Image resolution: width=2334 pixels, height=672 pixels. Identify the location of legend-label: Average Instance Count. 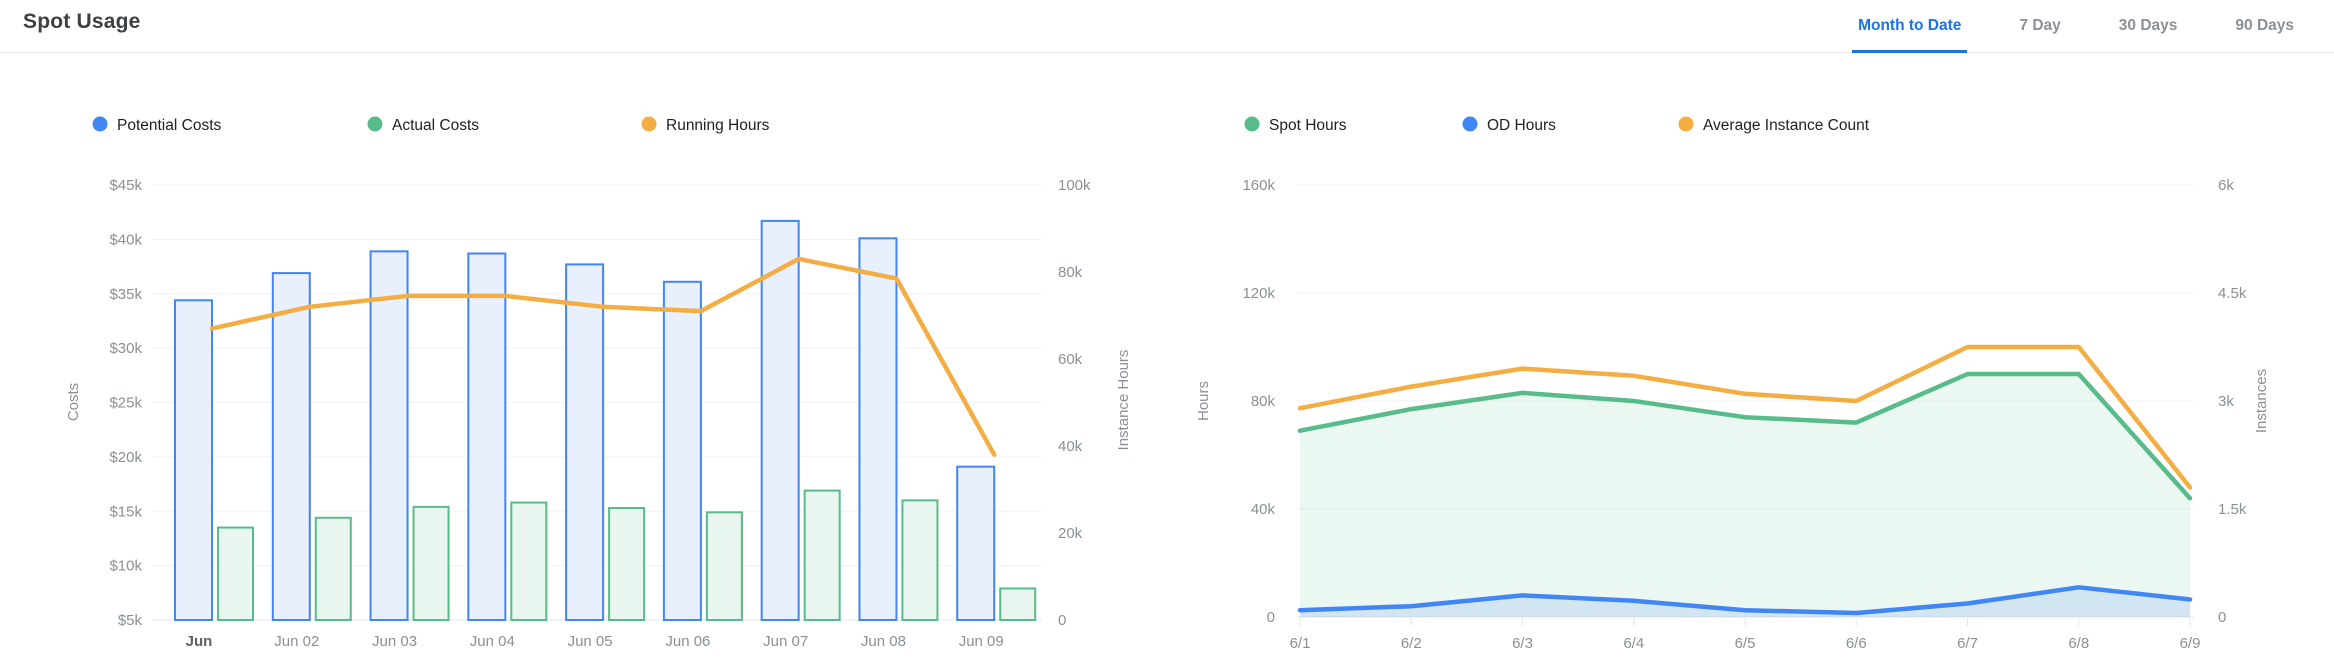
(1786, 125).